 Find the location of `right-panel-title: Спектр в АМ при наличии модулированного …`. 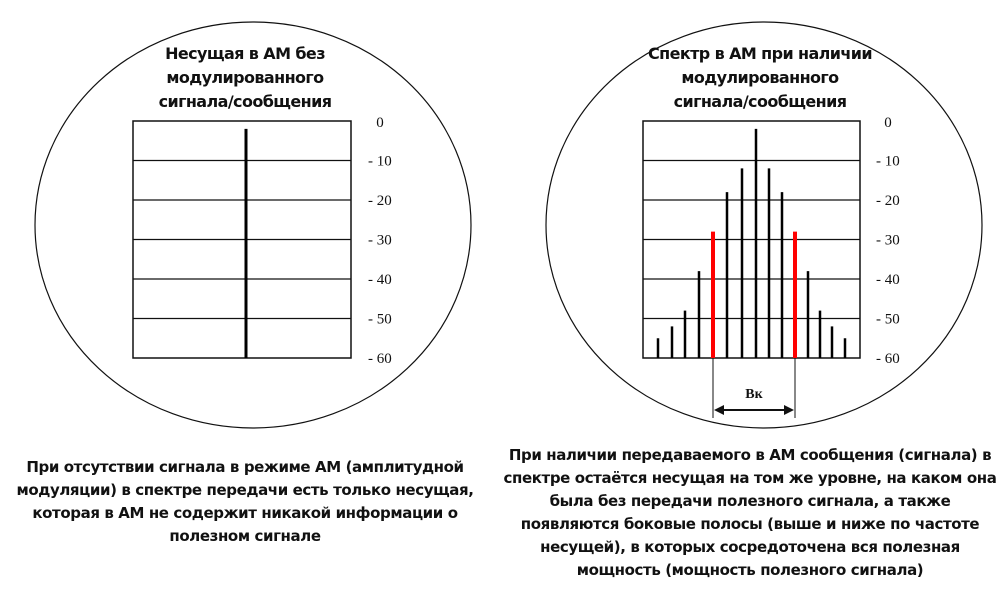

right-panel-title: Спектр в АМ при наличии модулированного … is located at coordinates (760, 77).